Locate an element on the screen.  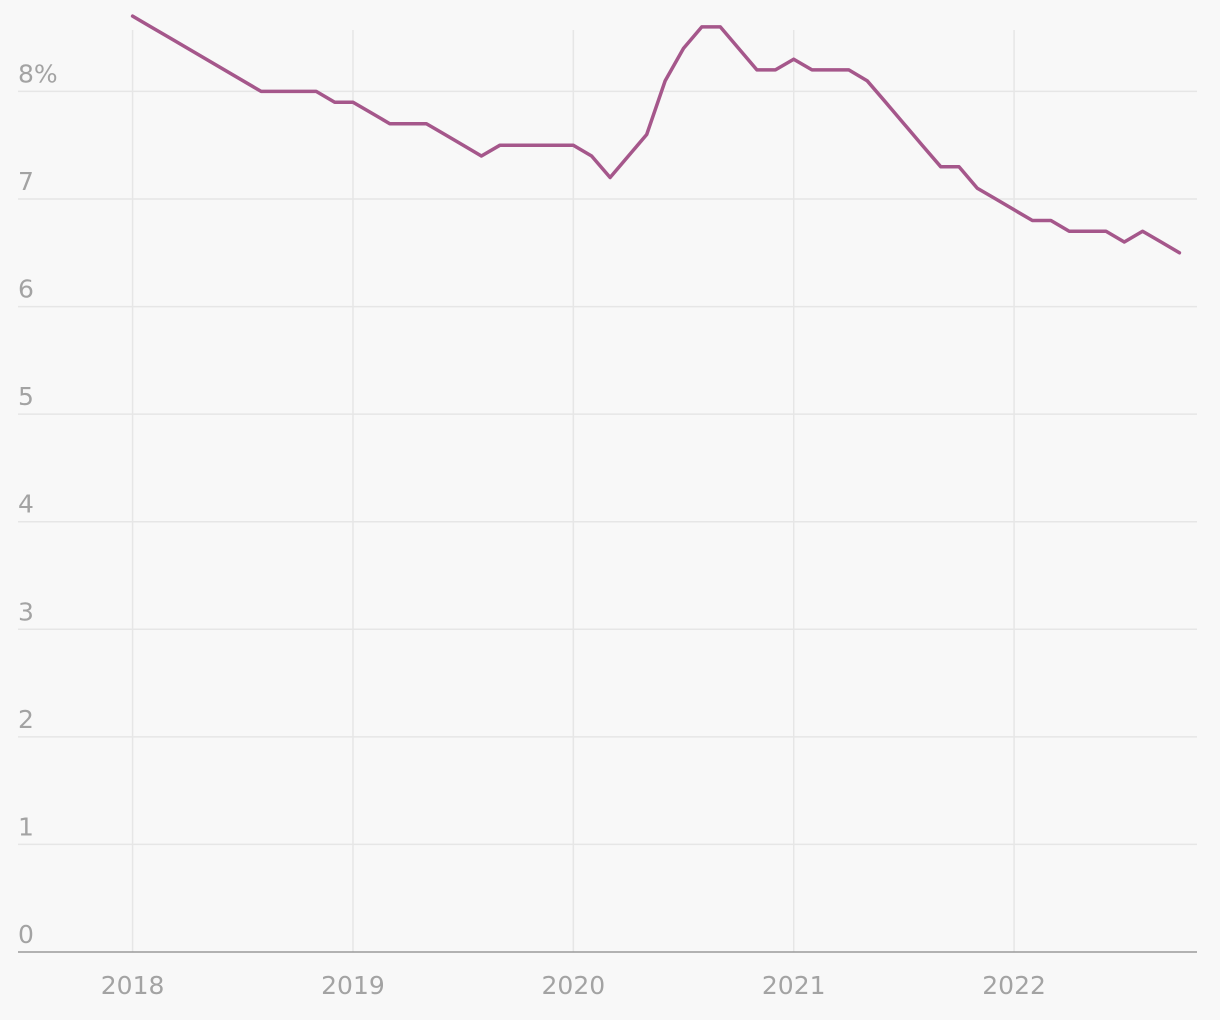
y-tick-label: 7 is located at coordinates (26, 181).